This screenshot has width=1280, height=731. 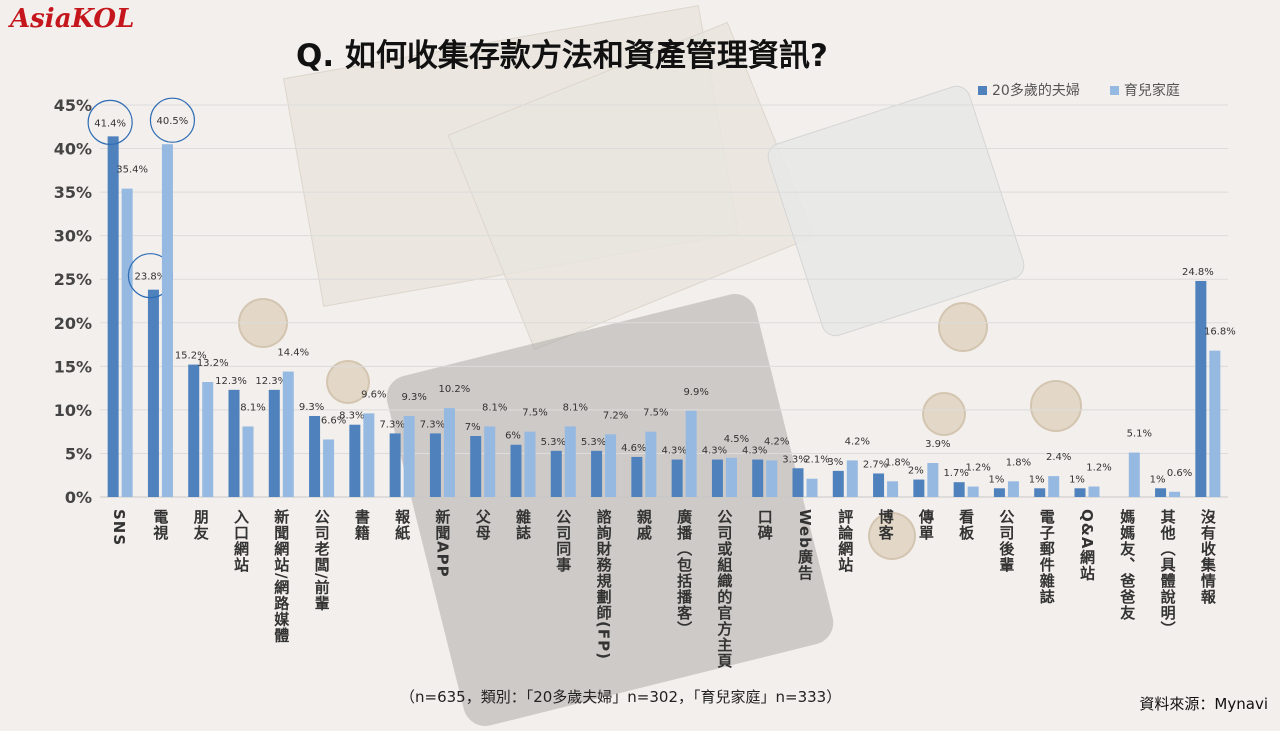 I want to click on category-label: Q&A網站, so click(x=1087, y=545).